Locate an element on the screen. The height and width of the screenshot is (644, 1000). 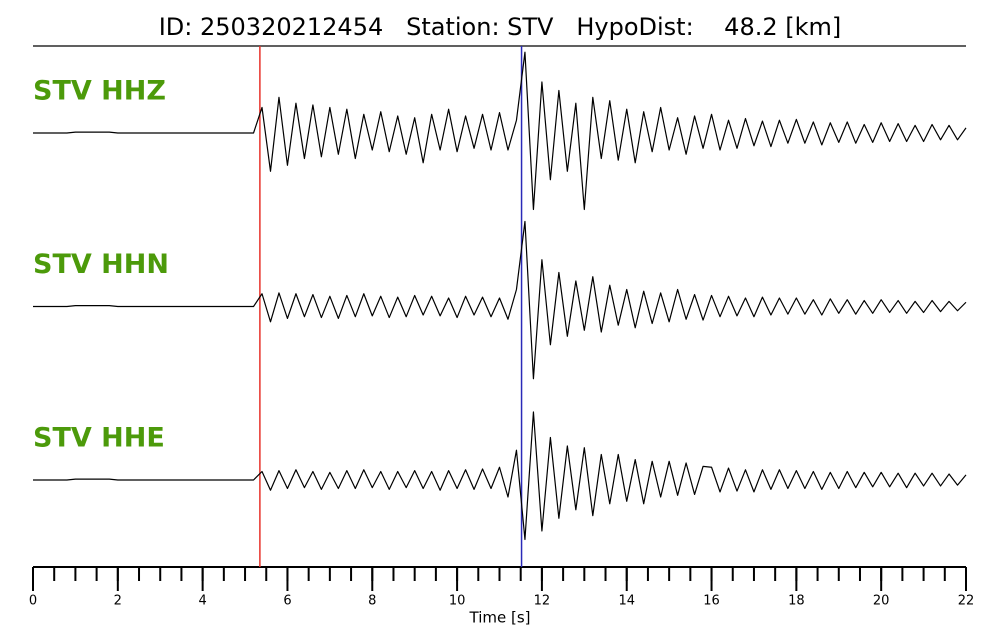
trace-label: STV HHN is located at coordinates (101, 264).